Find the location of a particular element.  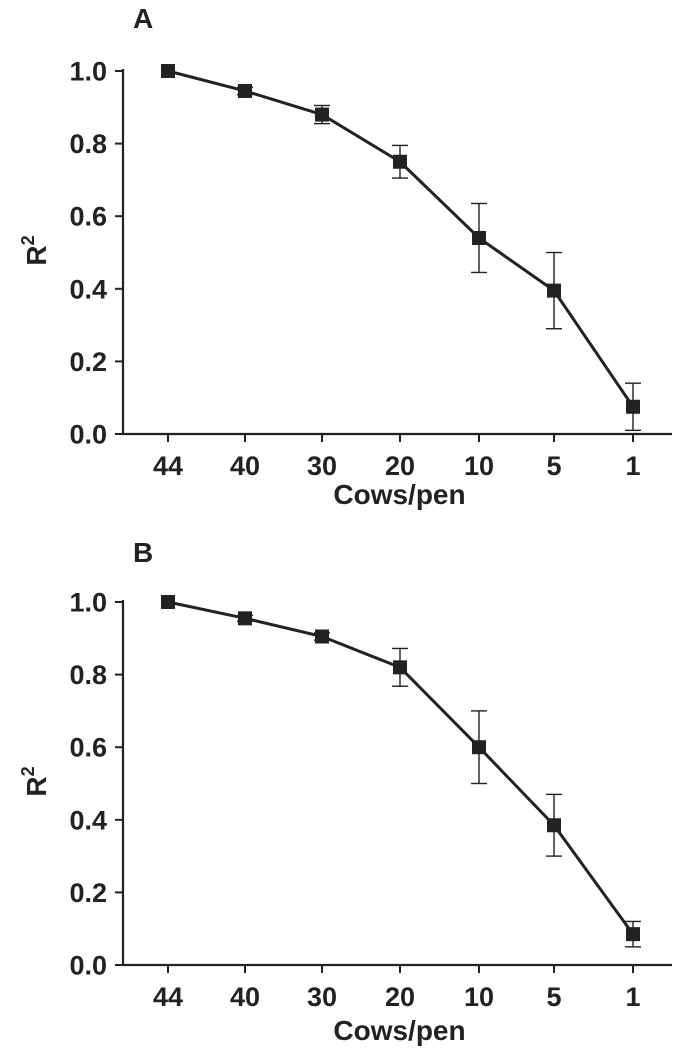

panel-label: A is located at coordinates (143, 18).